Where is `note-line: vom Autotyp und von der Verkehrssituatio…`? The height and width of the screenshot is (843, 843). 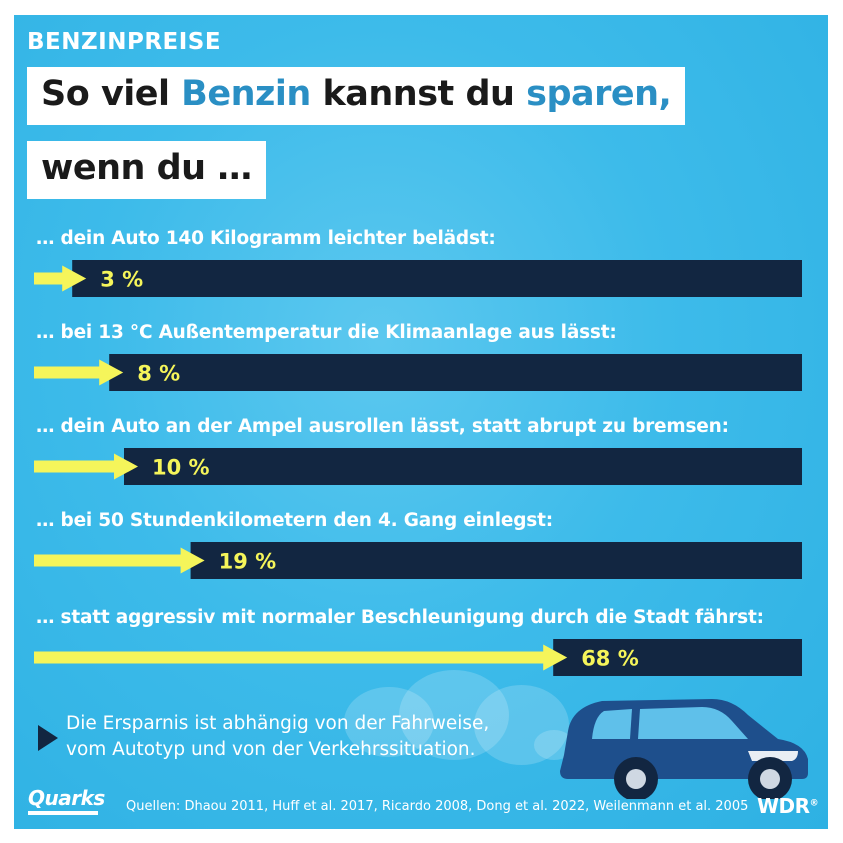
note-line: vom Autotyp und von der Verkehrssituatio… is located at coordinates (271, 749).